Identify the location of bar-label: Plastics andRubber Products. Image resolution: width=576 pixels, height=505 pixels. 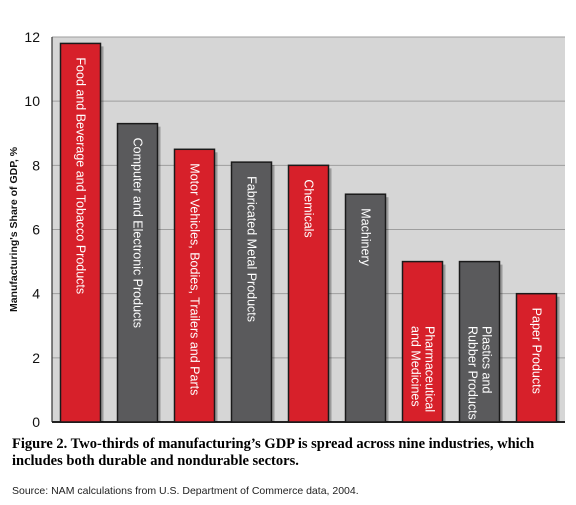
(480, 373).